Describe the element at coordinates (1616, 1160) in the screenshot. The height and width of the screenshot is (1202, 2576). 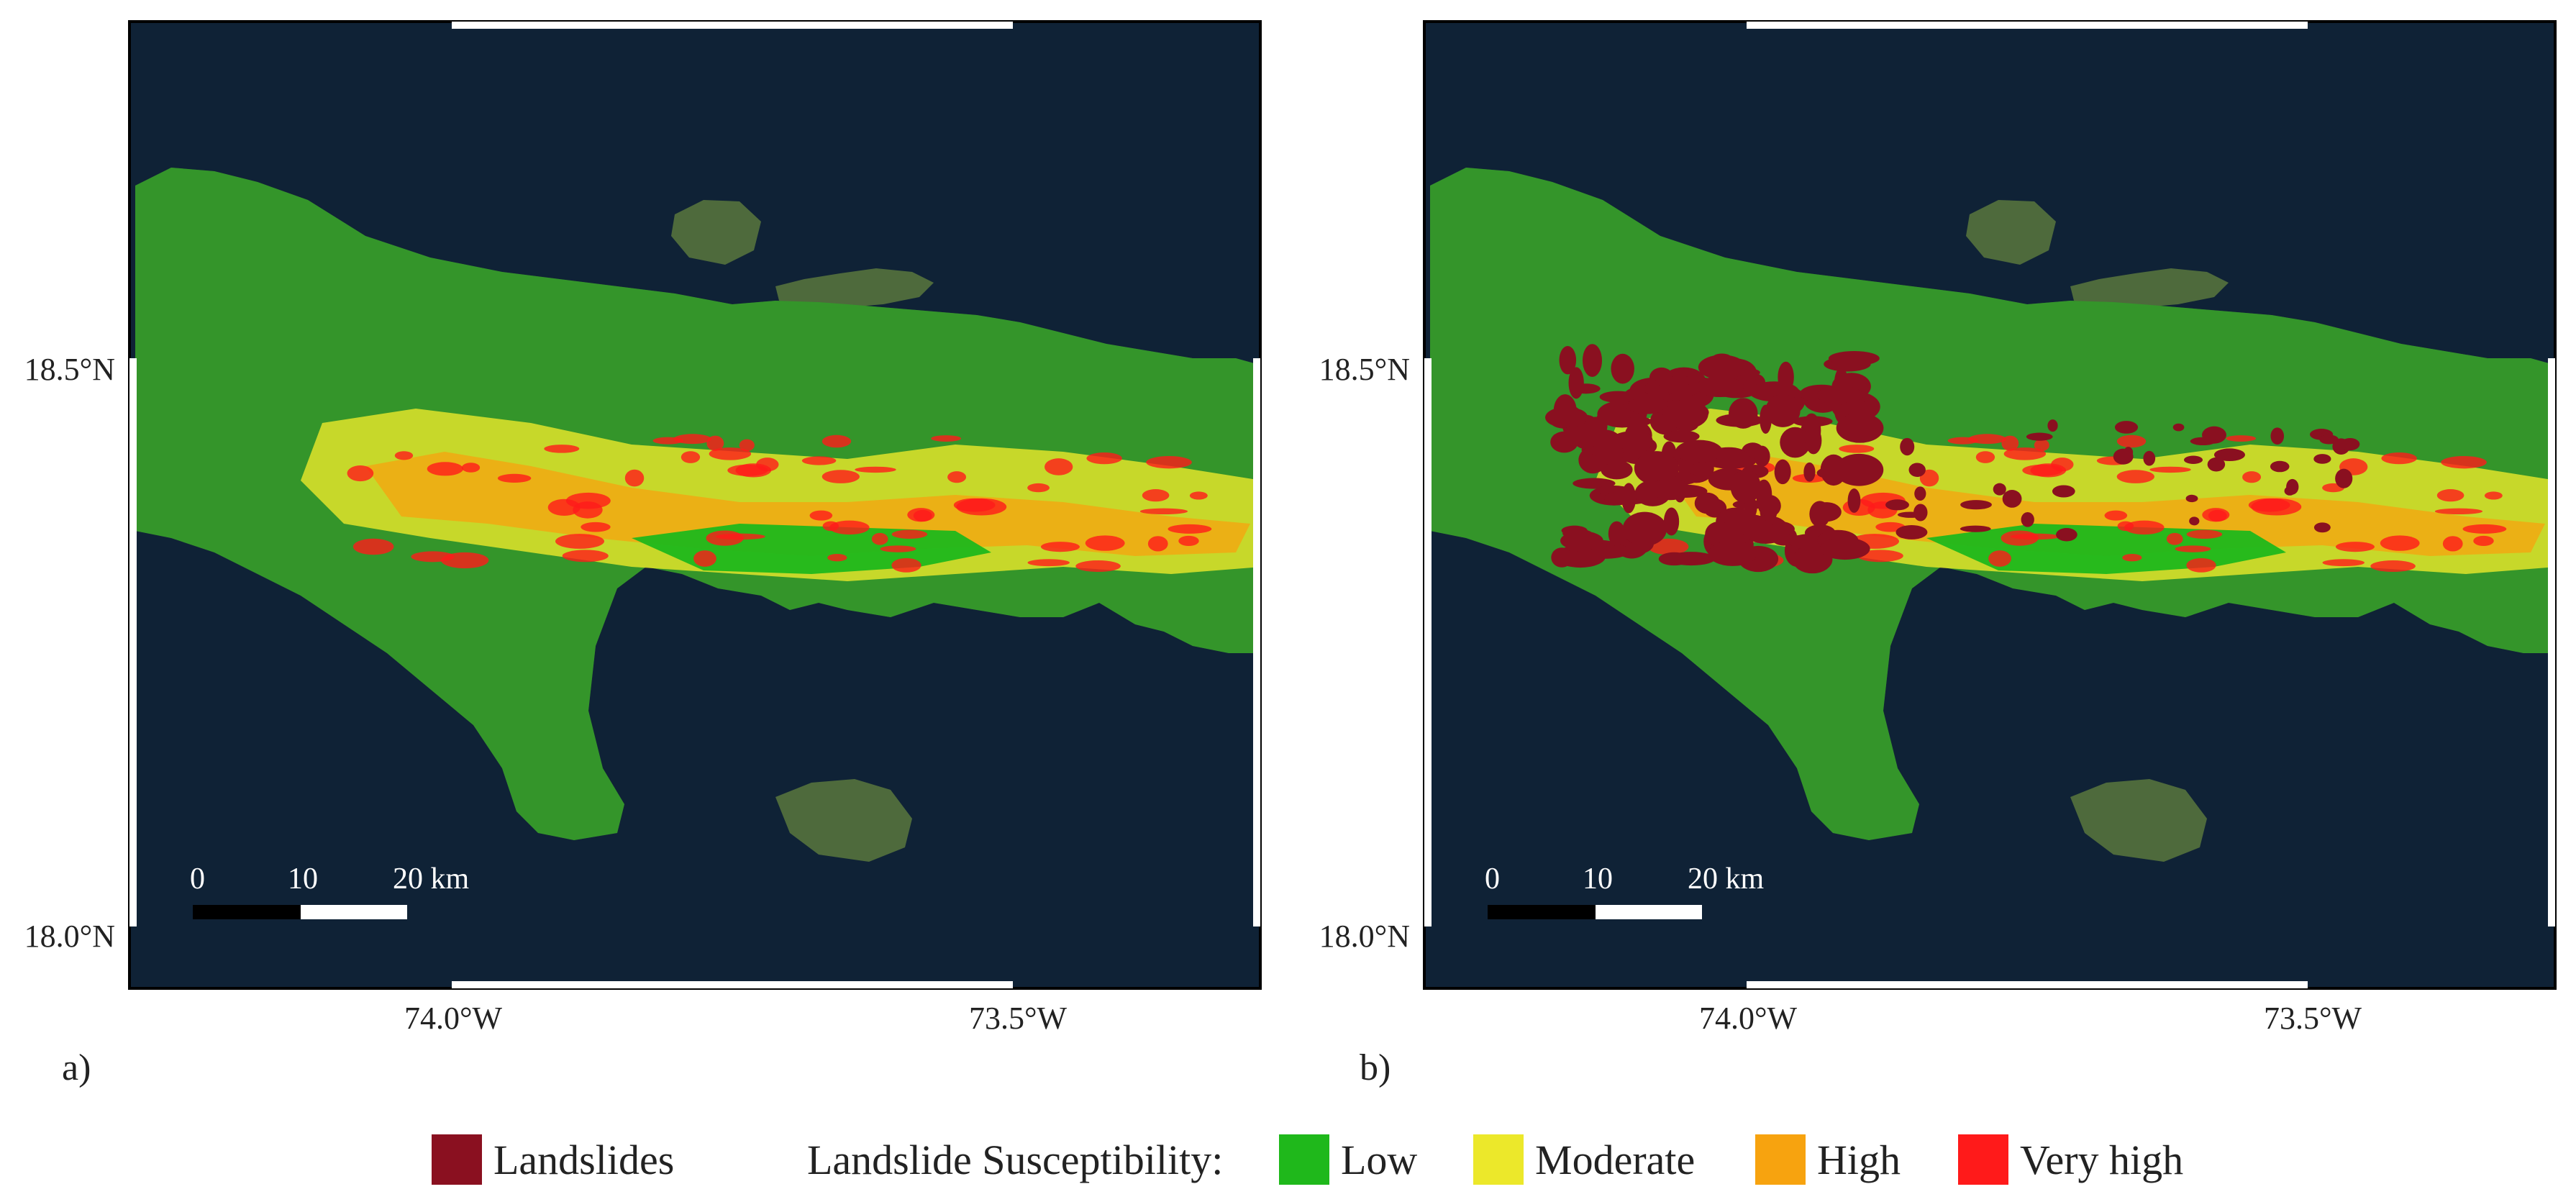
I see `legend-label-moderate: Moderate` at that location.